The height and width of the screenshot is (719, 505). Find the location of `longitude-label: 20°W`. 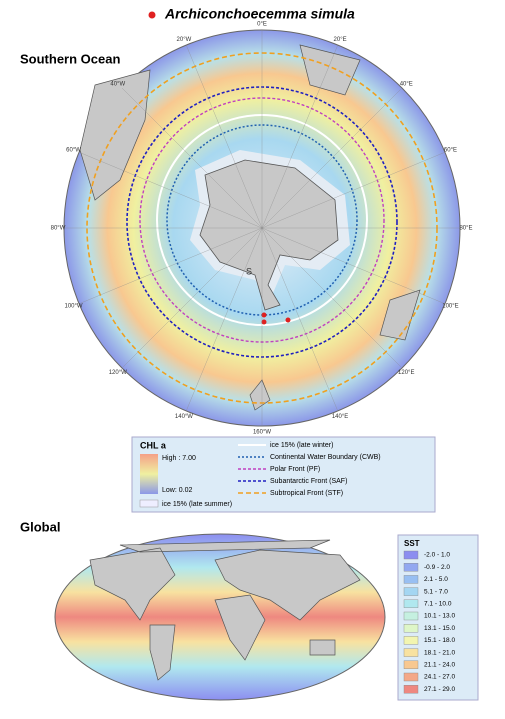

longitude-label: 20°W is located at coordinates (184, 40).